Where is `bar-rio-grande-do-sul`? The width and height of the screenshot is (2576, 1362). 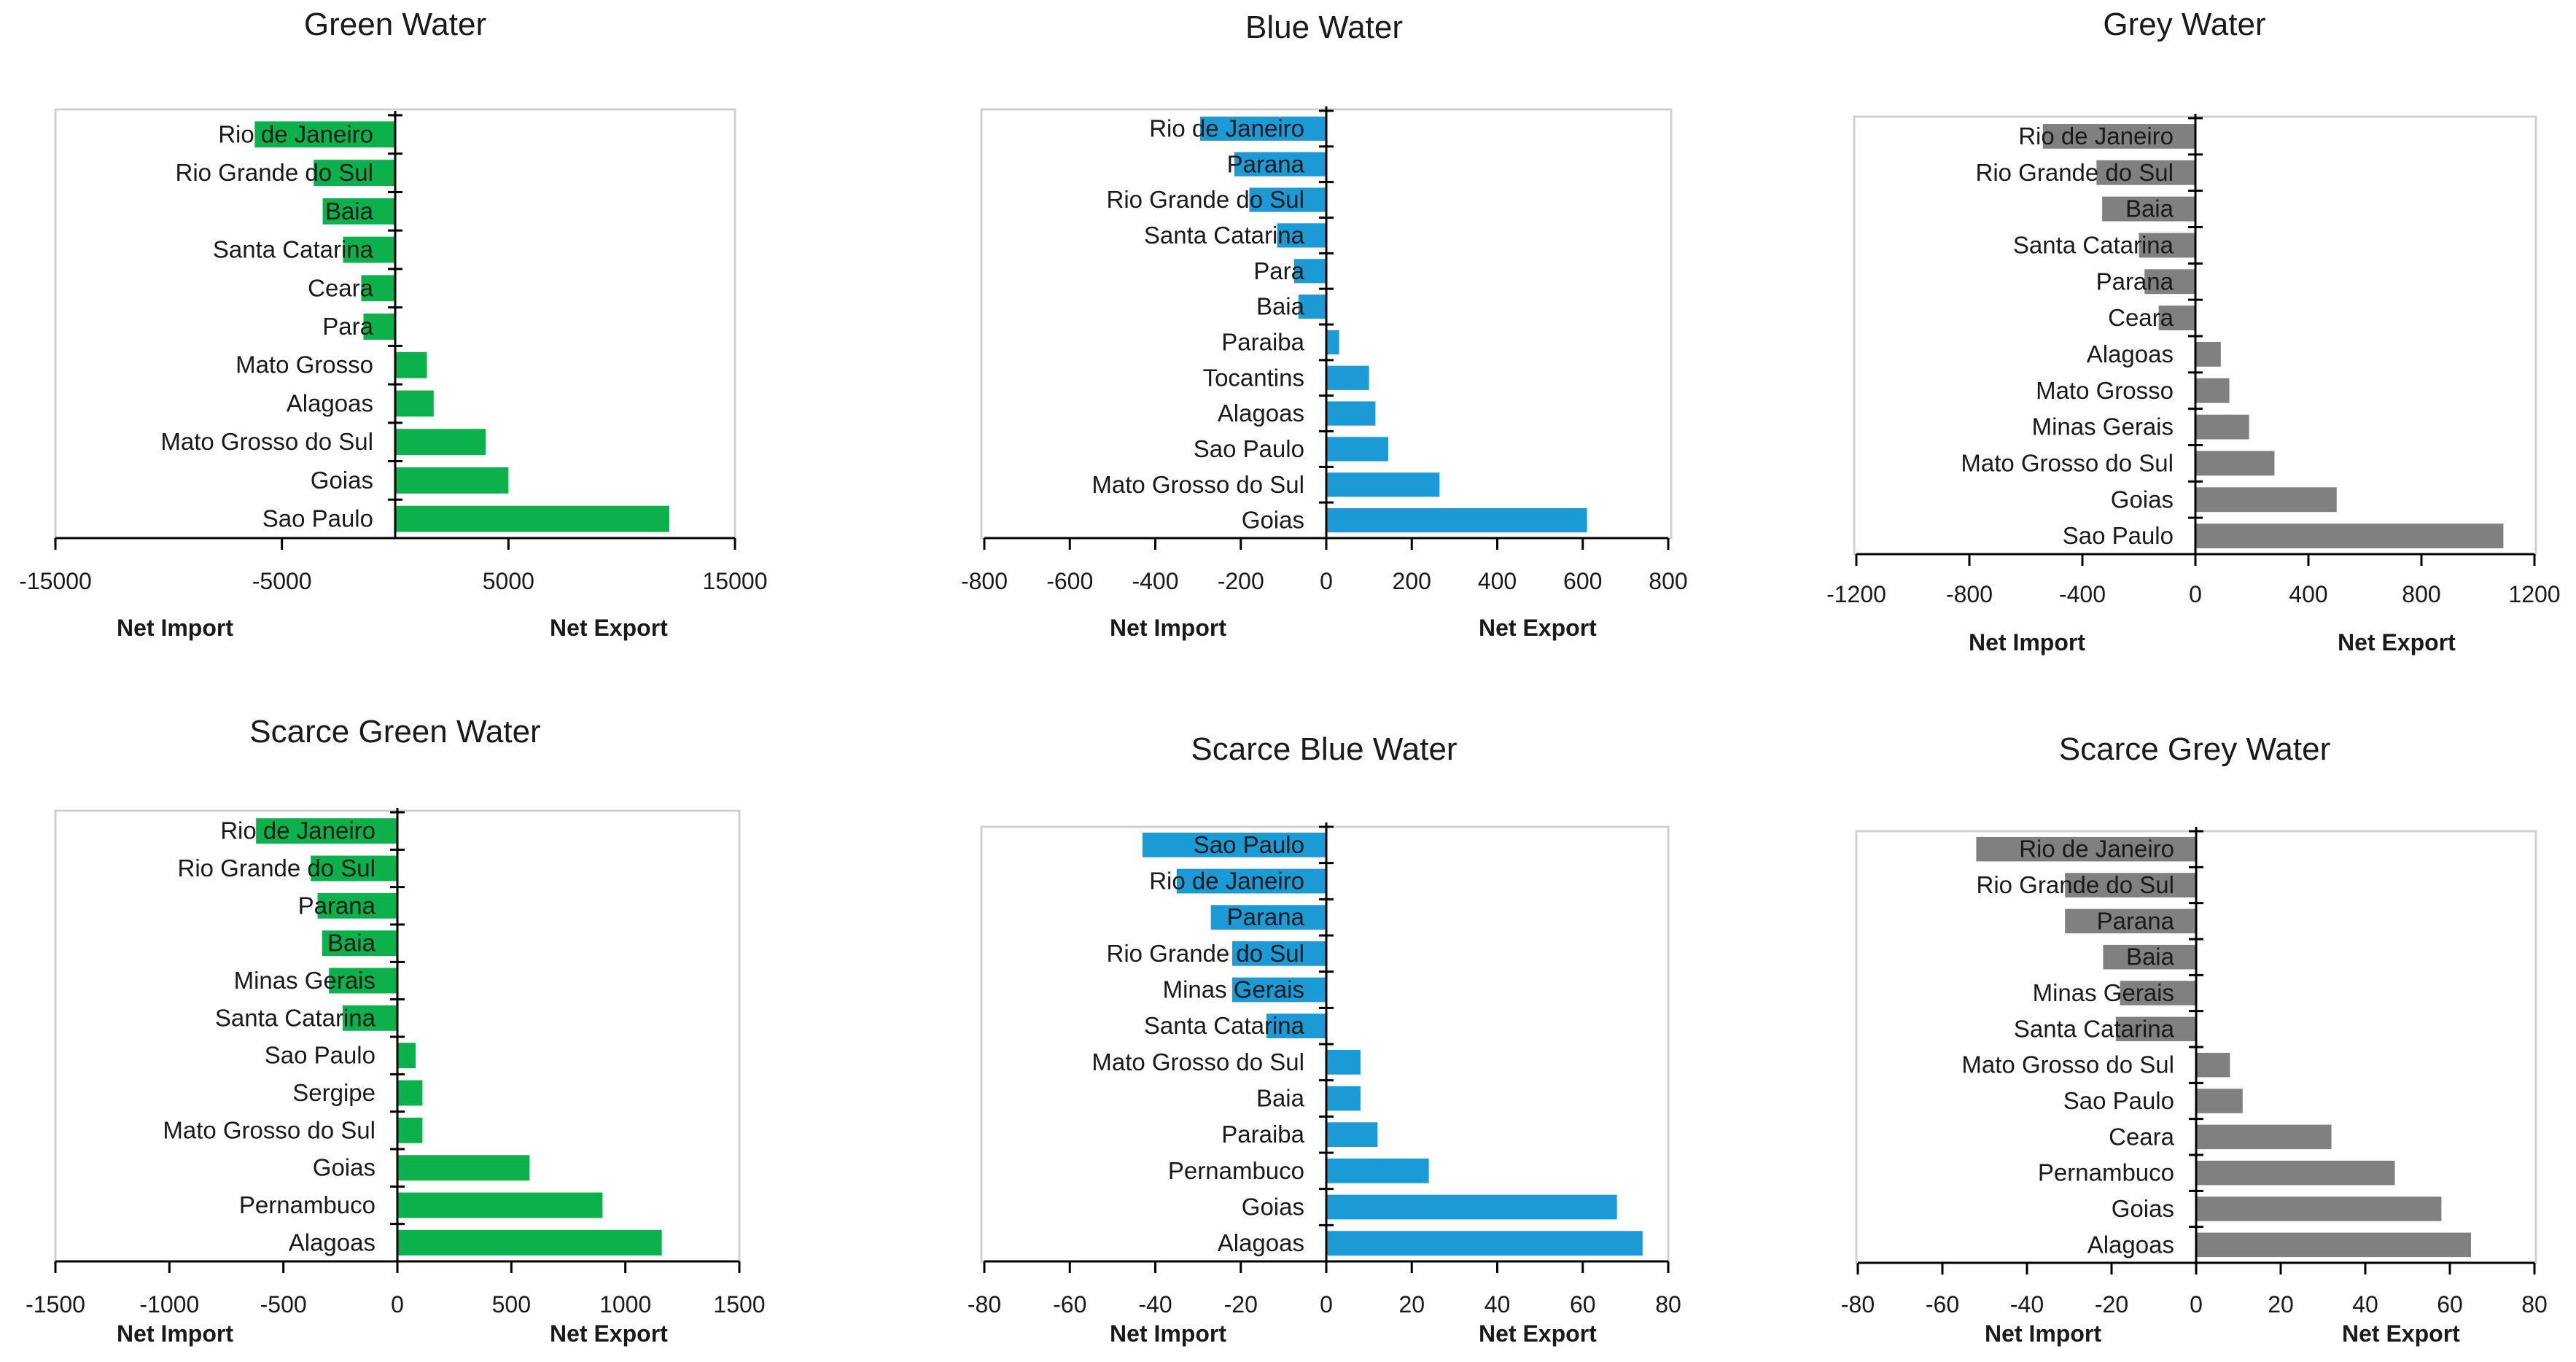
bar-rio-grande-do-sul is located at coordinates (354, 868).